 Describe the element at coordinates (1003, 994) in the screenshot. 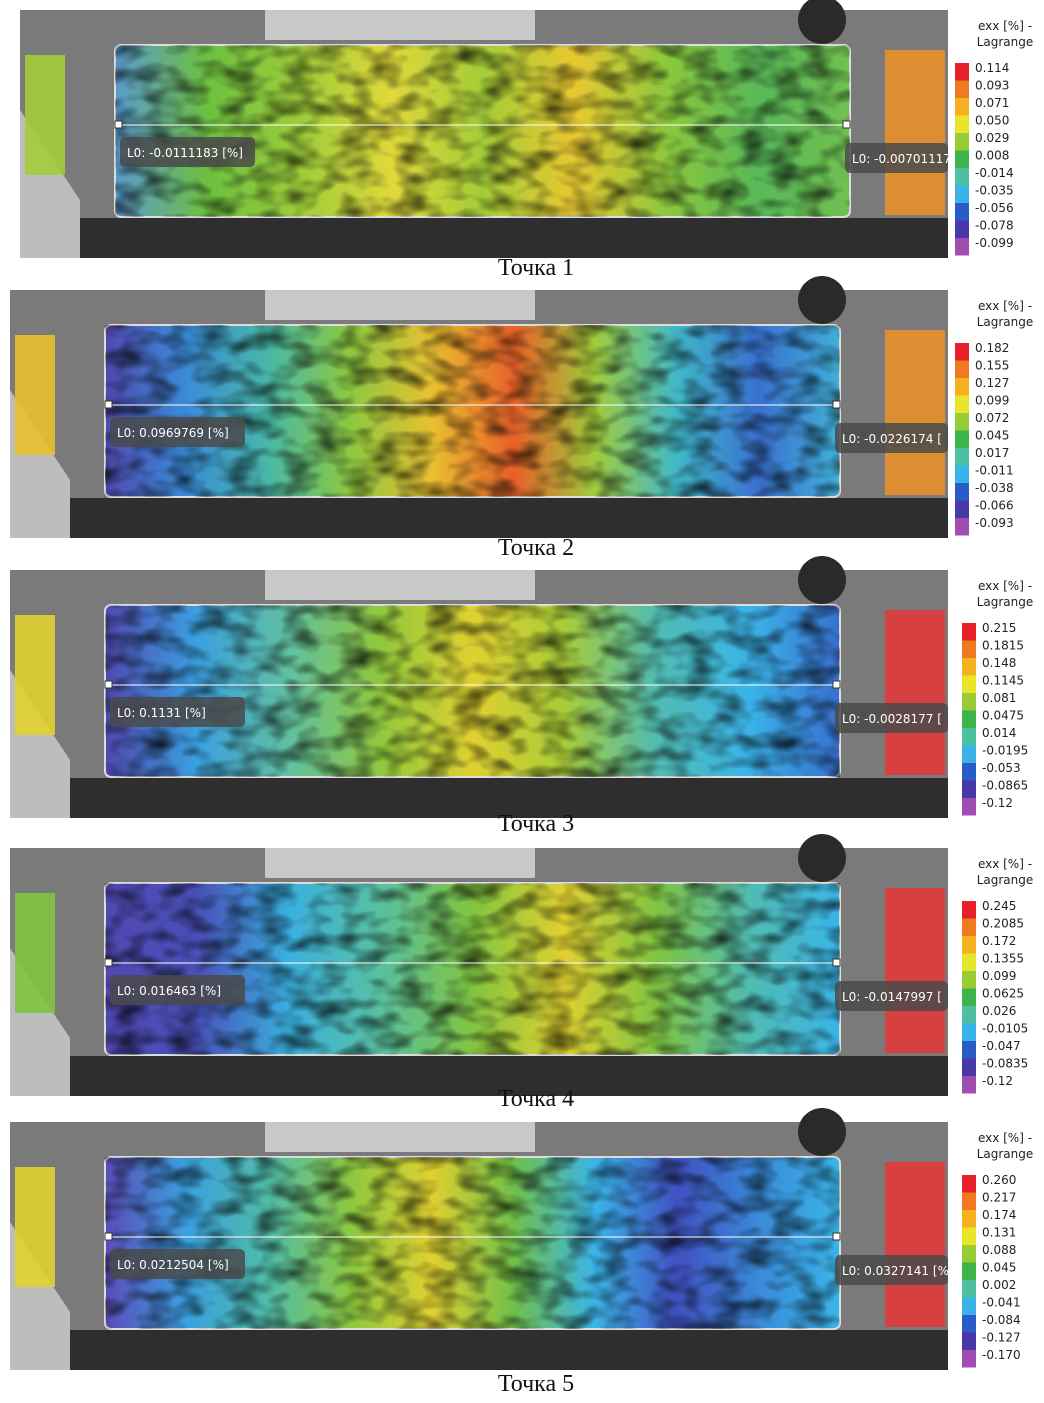

I see `legend-label: 0.0625` at that location.